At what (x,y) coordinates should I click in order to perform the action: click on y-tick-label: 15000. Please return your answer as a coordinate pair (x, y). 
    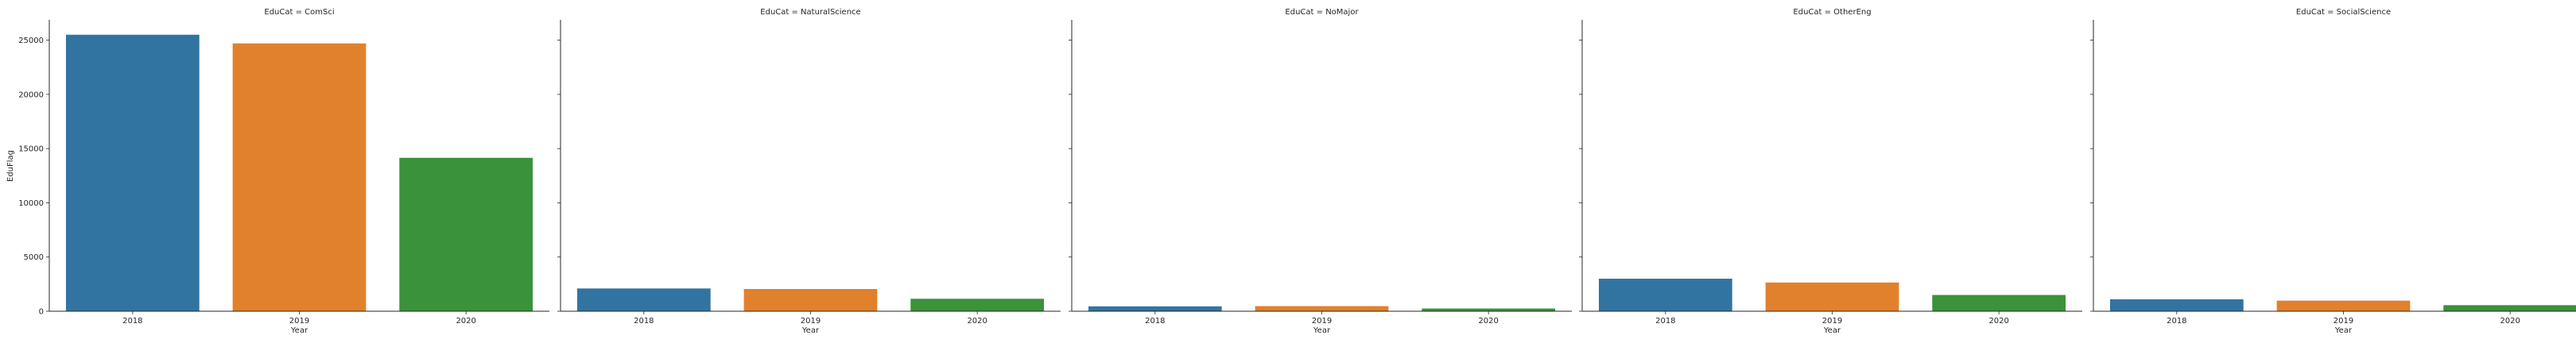
    Looking at the image, I should click on (31, 149).